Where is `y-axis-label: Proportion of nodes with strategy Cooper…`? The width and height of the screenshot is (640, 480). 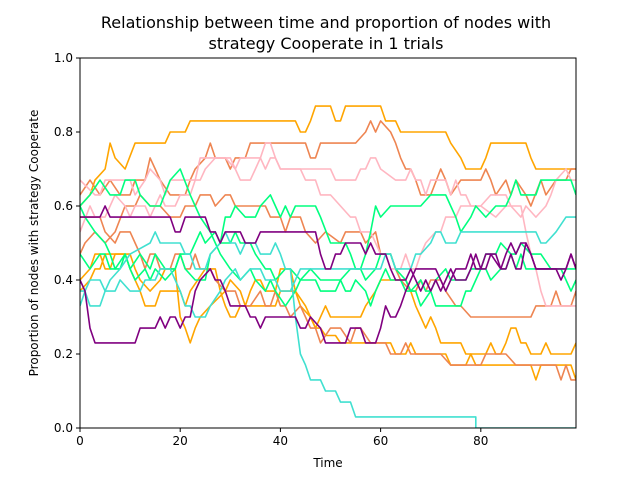 y-axis-label: Proportion of nodes with strategy Cooper… is located at coordinates (34, 243).